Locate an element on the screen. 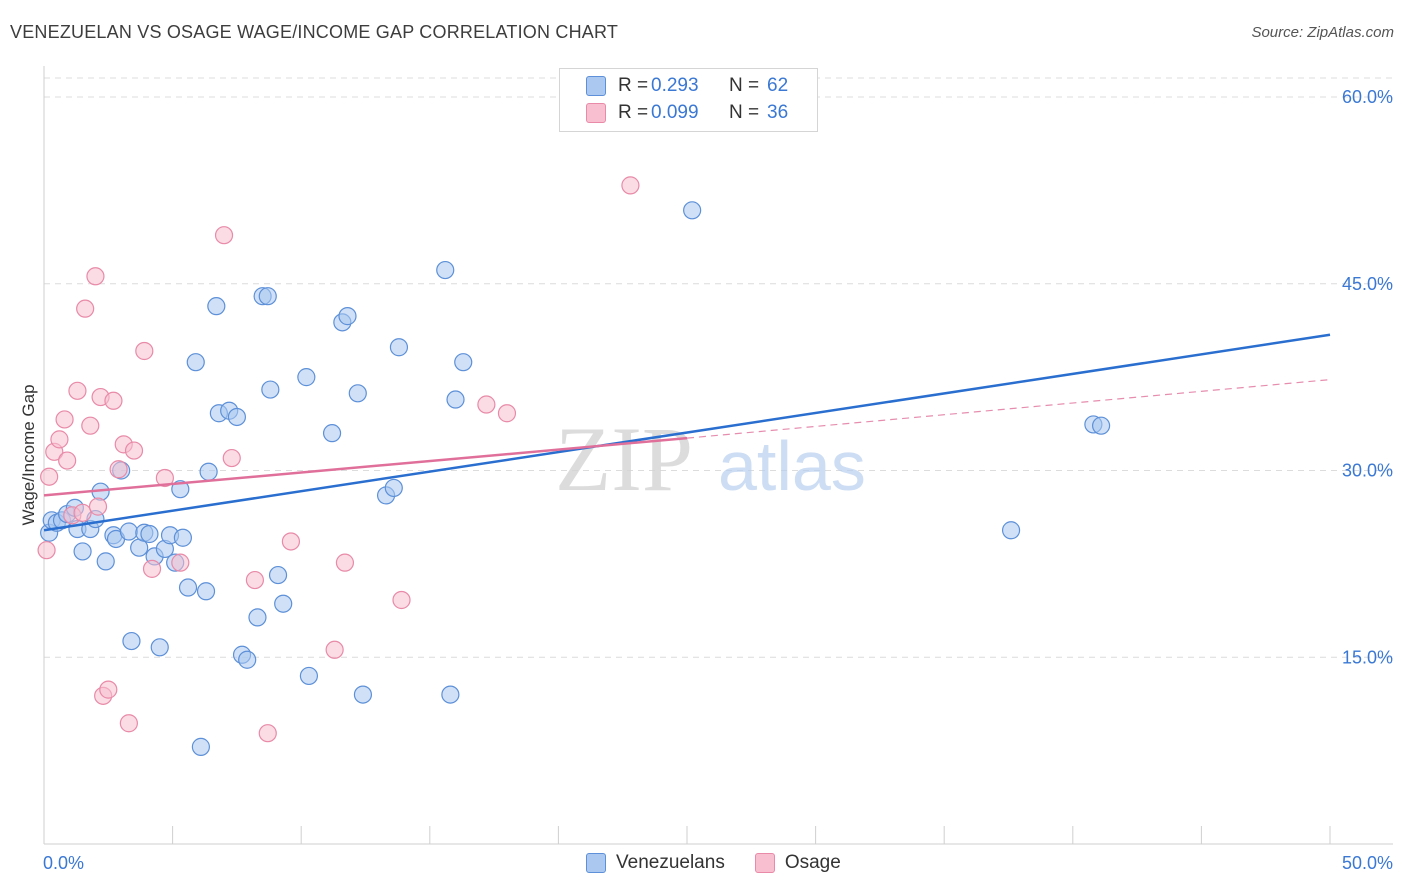 Image resolution: width=1406 pixels, height=892 pixels. osage-trendline is located at coordinates (365, 466).